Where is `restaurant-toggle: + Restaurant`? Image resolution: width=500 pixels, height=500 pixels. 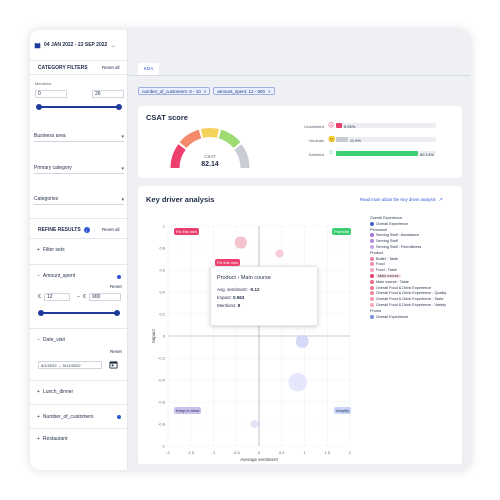
restaurant-toggle: + Restaurant is located at coordinates (52, 439).